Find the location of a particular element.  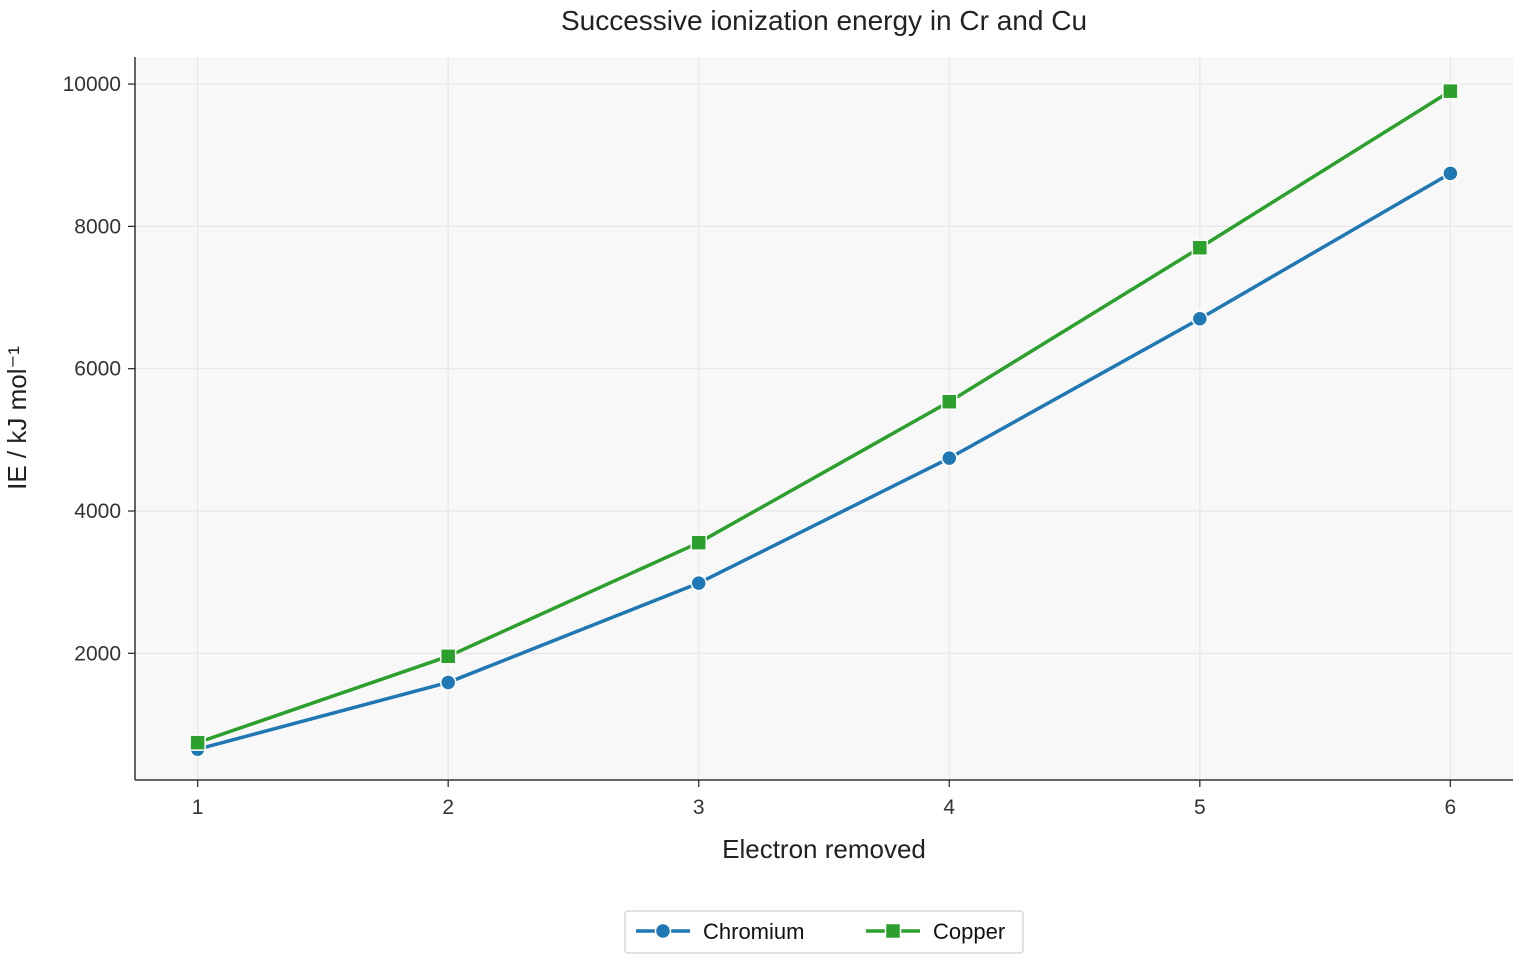

y-axis-ticks: 2000 4000 6000 8000 10000 is located at coordinates (99, 369).